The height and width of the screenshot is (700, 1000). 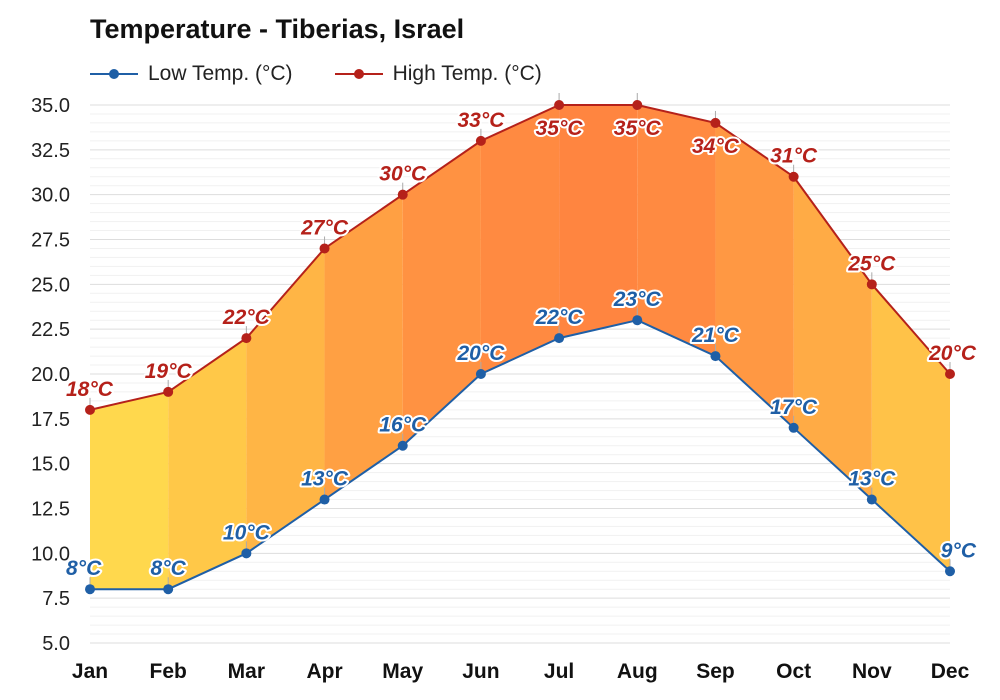 I want to click on y-tick-label: 32.5, so click(x=50, y=151).